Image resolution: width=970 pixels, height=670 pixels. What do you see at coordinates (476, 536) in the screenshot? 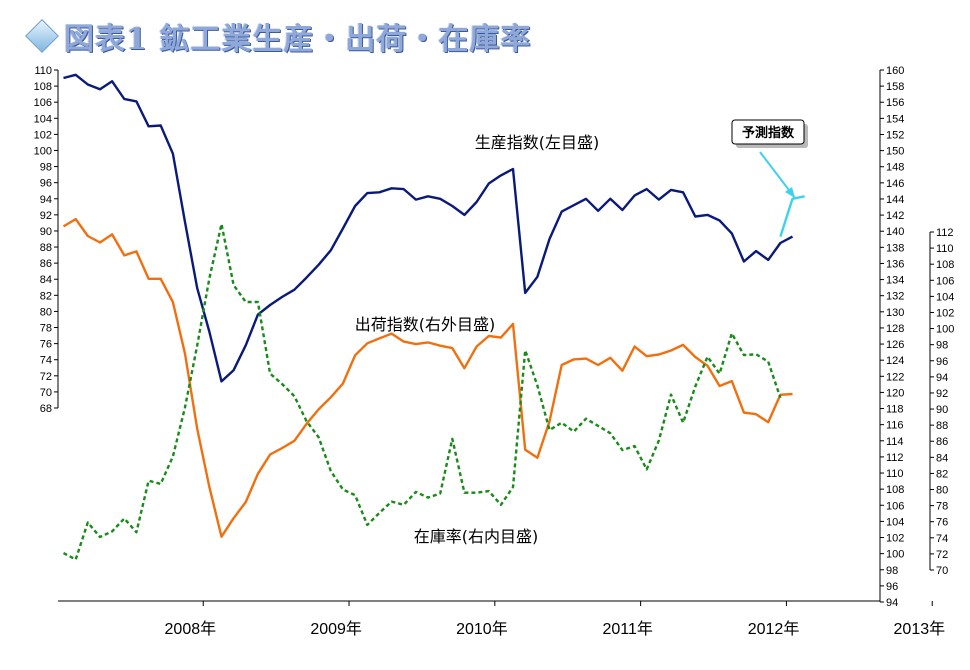
I see `series-annotation: 在庫率(右内目盛)` at bounding box center [476, 536].